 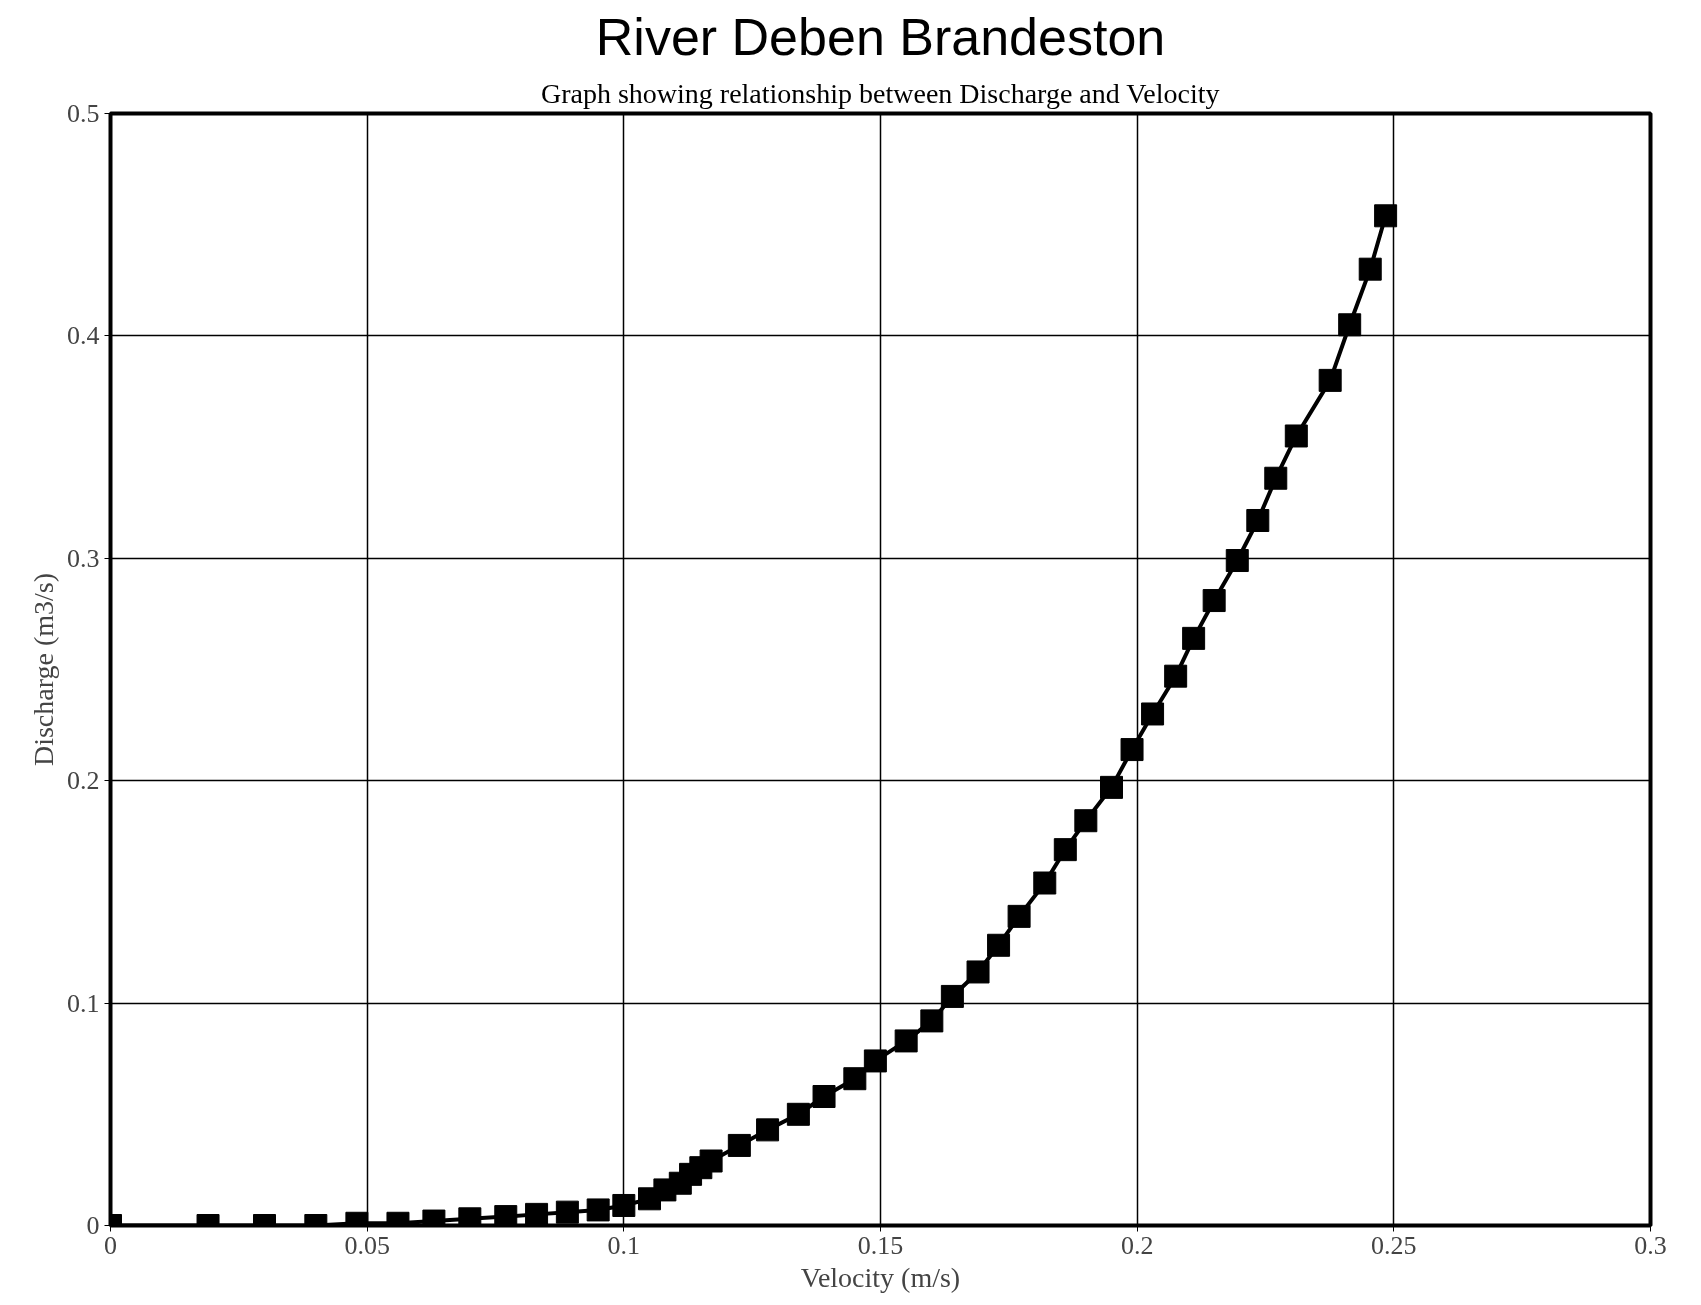 I want to click on y-tick-label: 0.5, so click(x=83, y=113).